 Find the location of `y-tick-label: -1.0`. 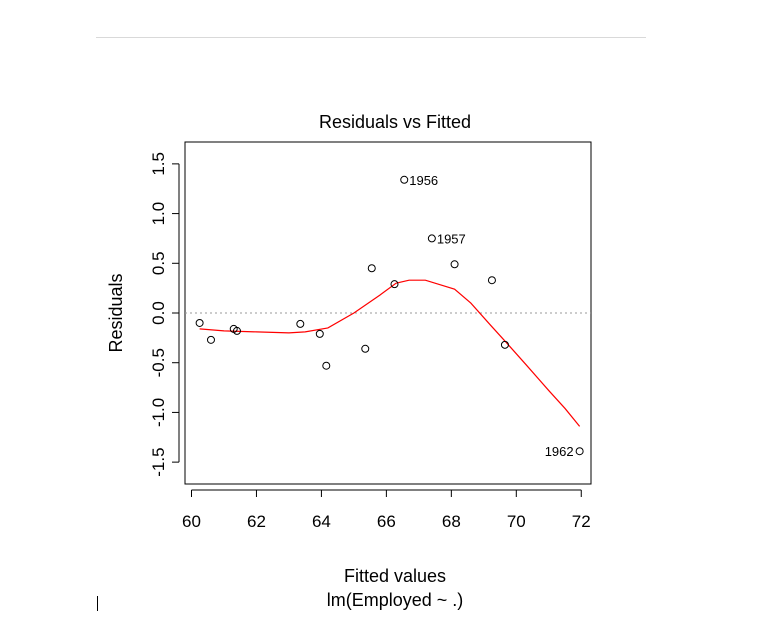

y-tick-label: -1.0 is located at coordinates (158, 412).